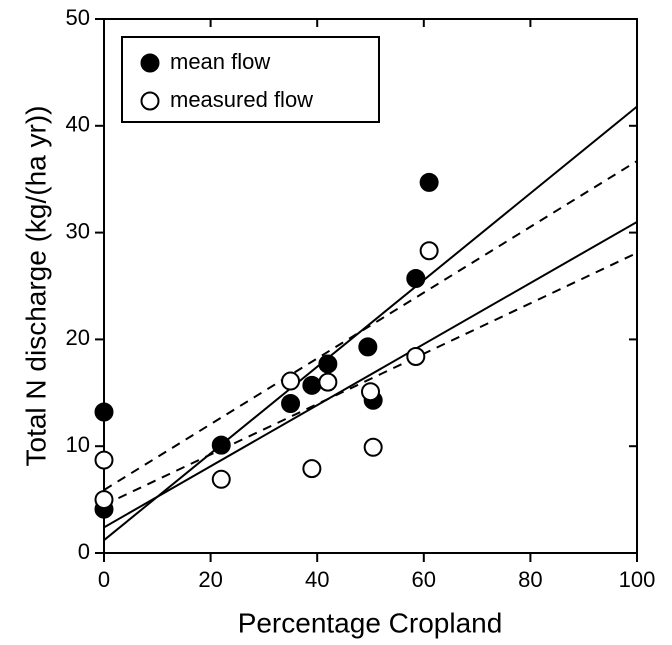  I want to click on legend-box, so click(250, 79).